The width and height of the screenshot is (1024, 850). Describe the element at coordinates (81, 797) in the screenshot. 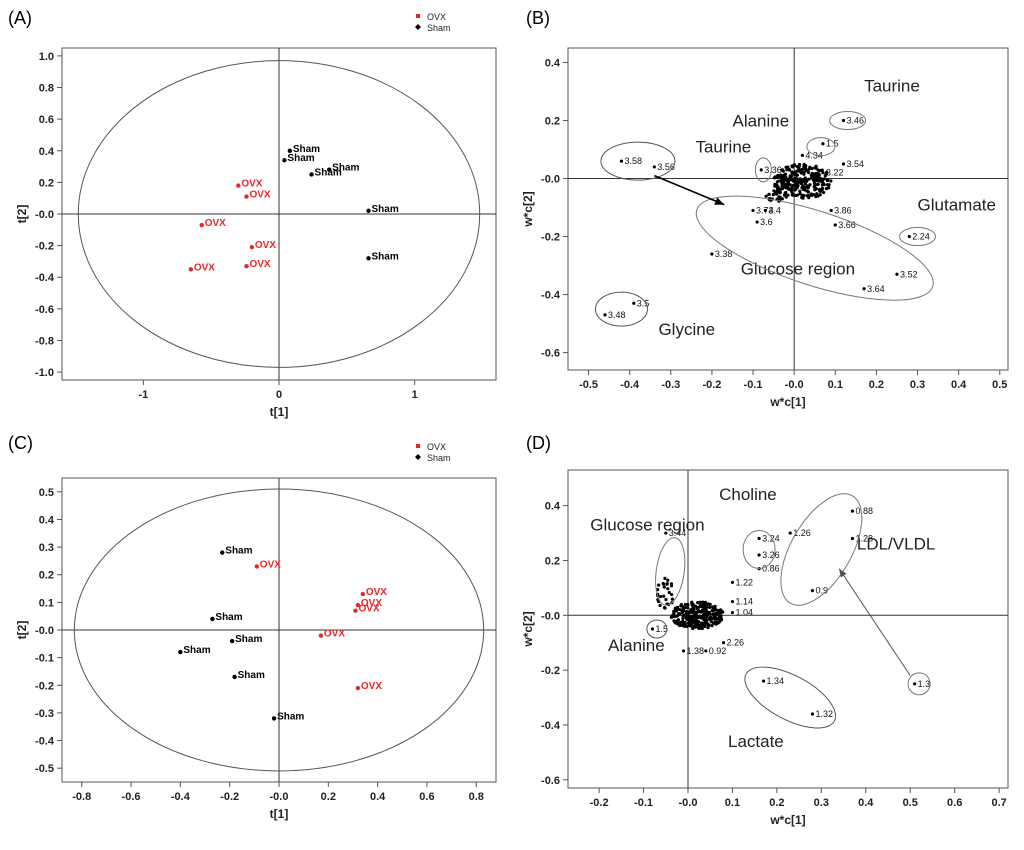

I see `x-tick-label: -0.8` at that location.